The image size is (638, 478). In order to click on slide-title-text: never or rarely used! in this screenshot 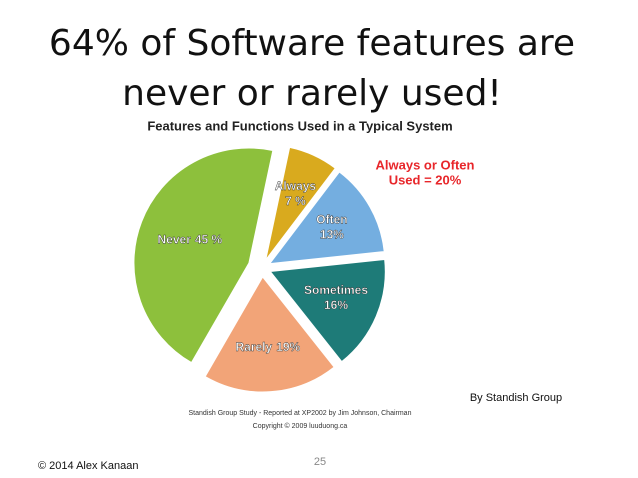, I will do `click(312, 93)`.